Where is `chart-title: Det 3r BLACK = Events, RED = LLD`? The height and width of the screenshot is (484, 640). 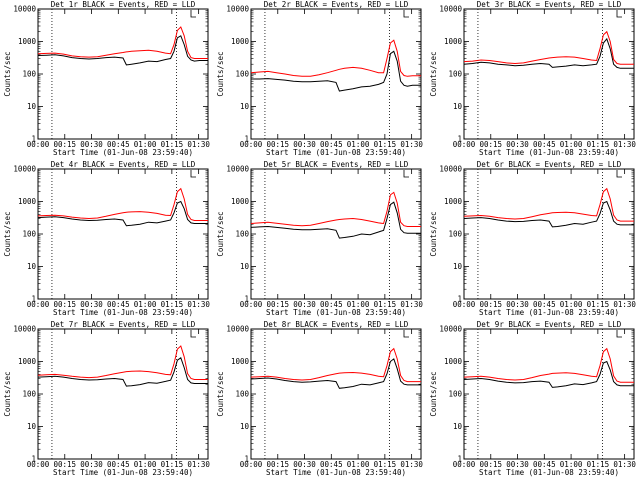 chart-title: Det 3r BLACK = Events, RED = LLD is located at coordinates (549, 4).